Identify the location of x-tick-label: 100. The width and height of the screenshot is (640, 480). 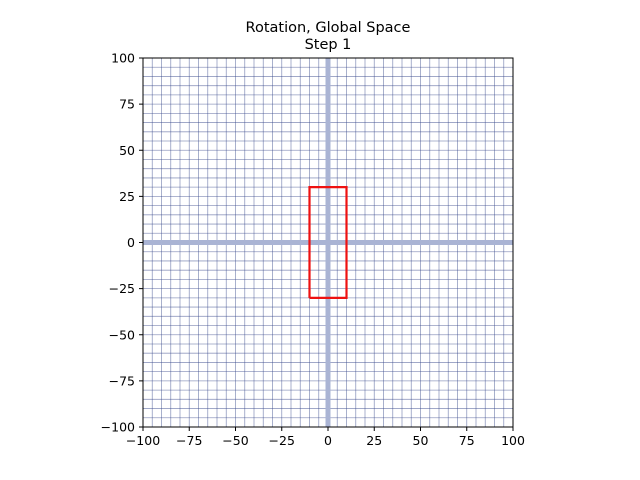
(513, 440).